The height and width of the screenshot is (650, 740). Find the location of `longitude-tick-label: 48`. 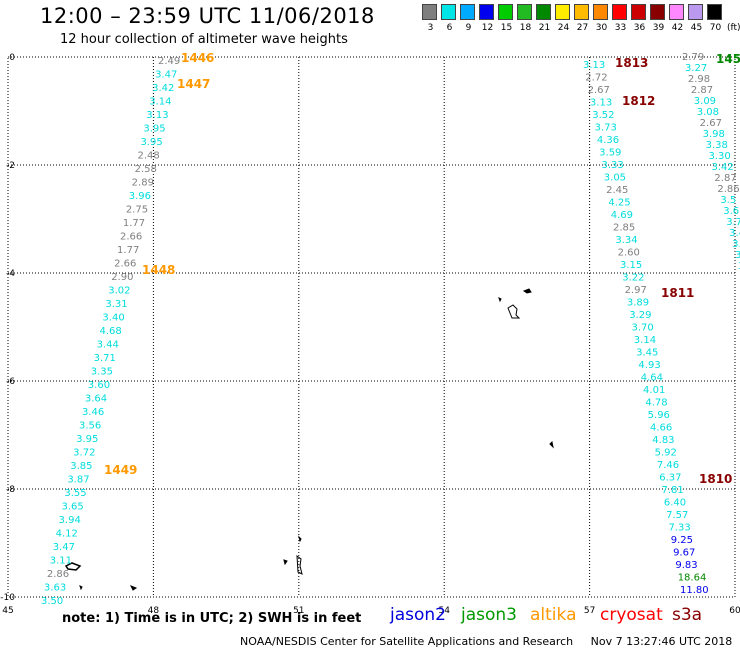

longitude-tick-label: 48 is located at coordinates (154, 611).